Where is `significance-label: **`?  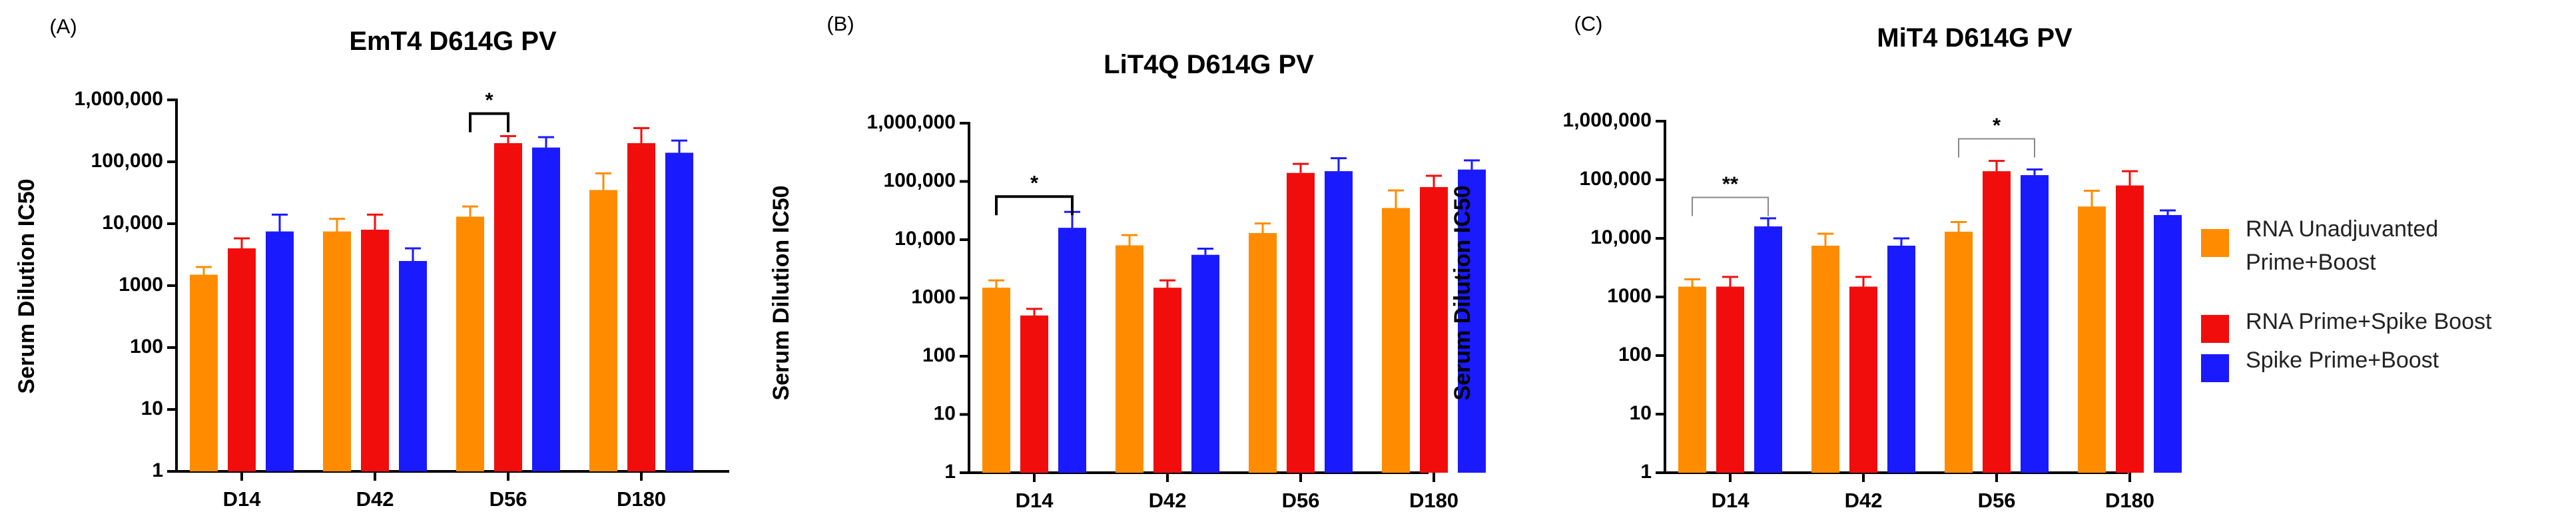 significance-label: ** is located at coordinates (1730, 183).